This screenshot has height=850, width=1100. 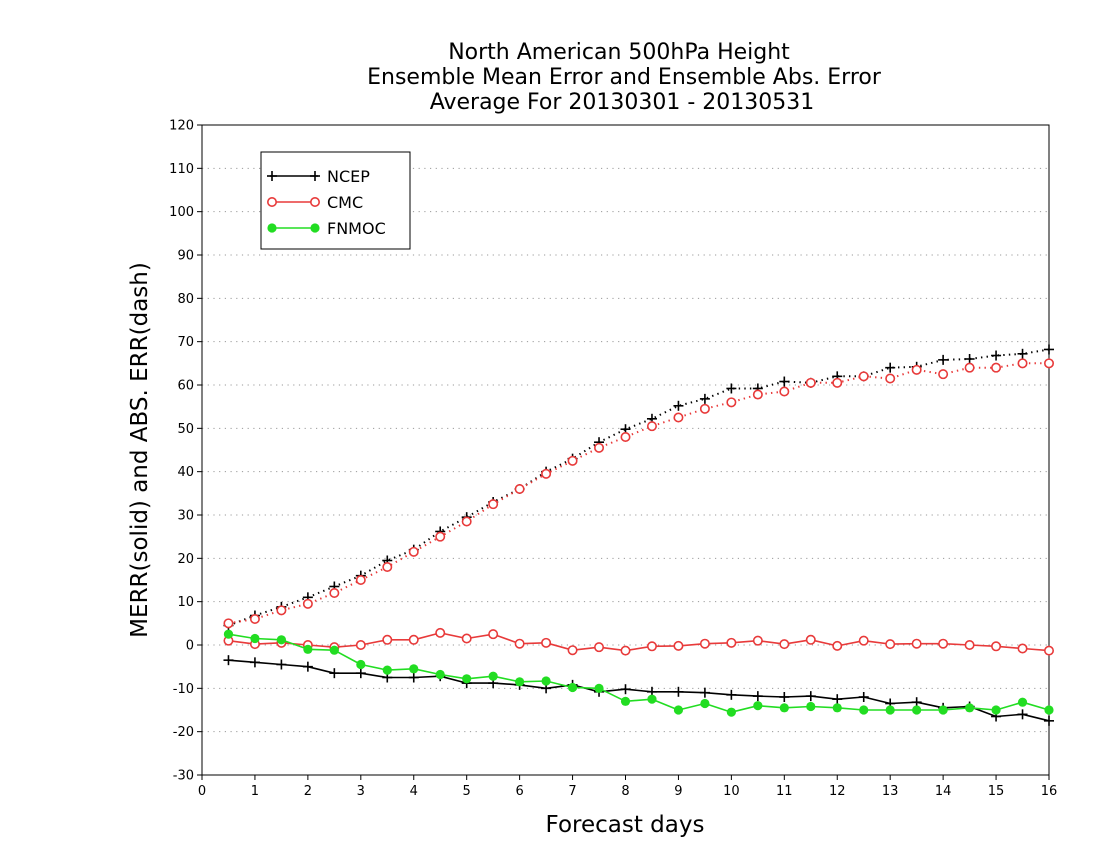 I want to click on x-tick-label: 14, so click(x=943, y=791).